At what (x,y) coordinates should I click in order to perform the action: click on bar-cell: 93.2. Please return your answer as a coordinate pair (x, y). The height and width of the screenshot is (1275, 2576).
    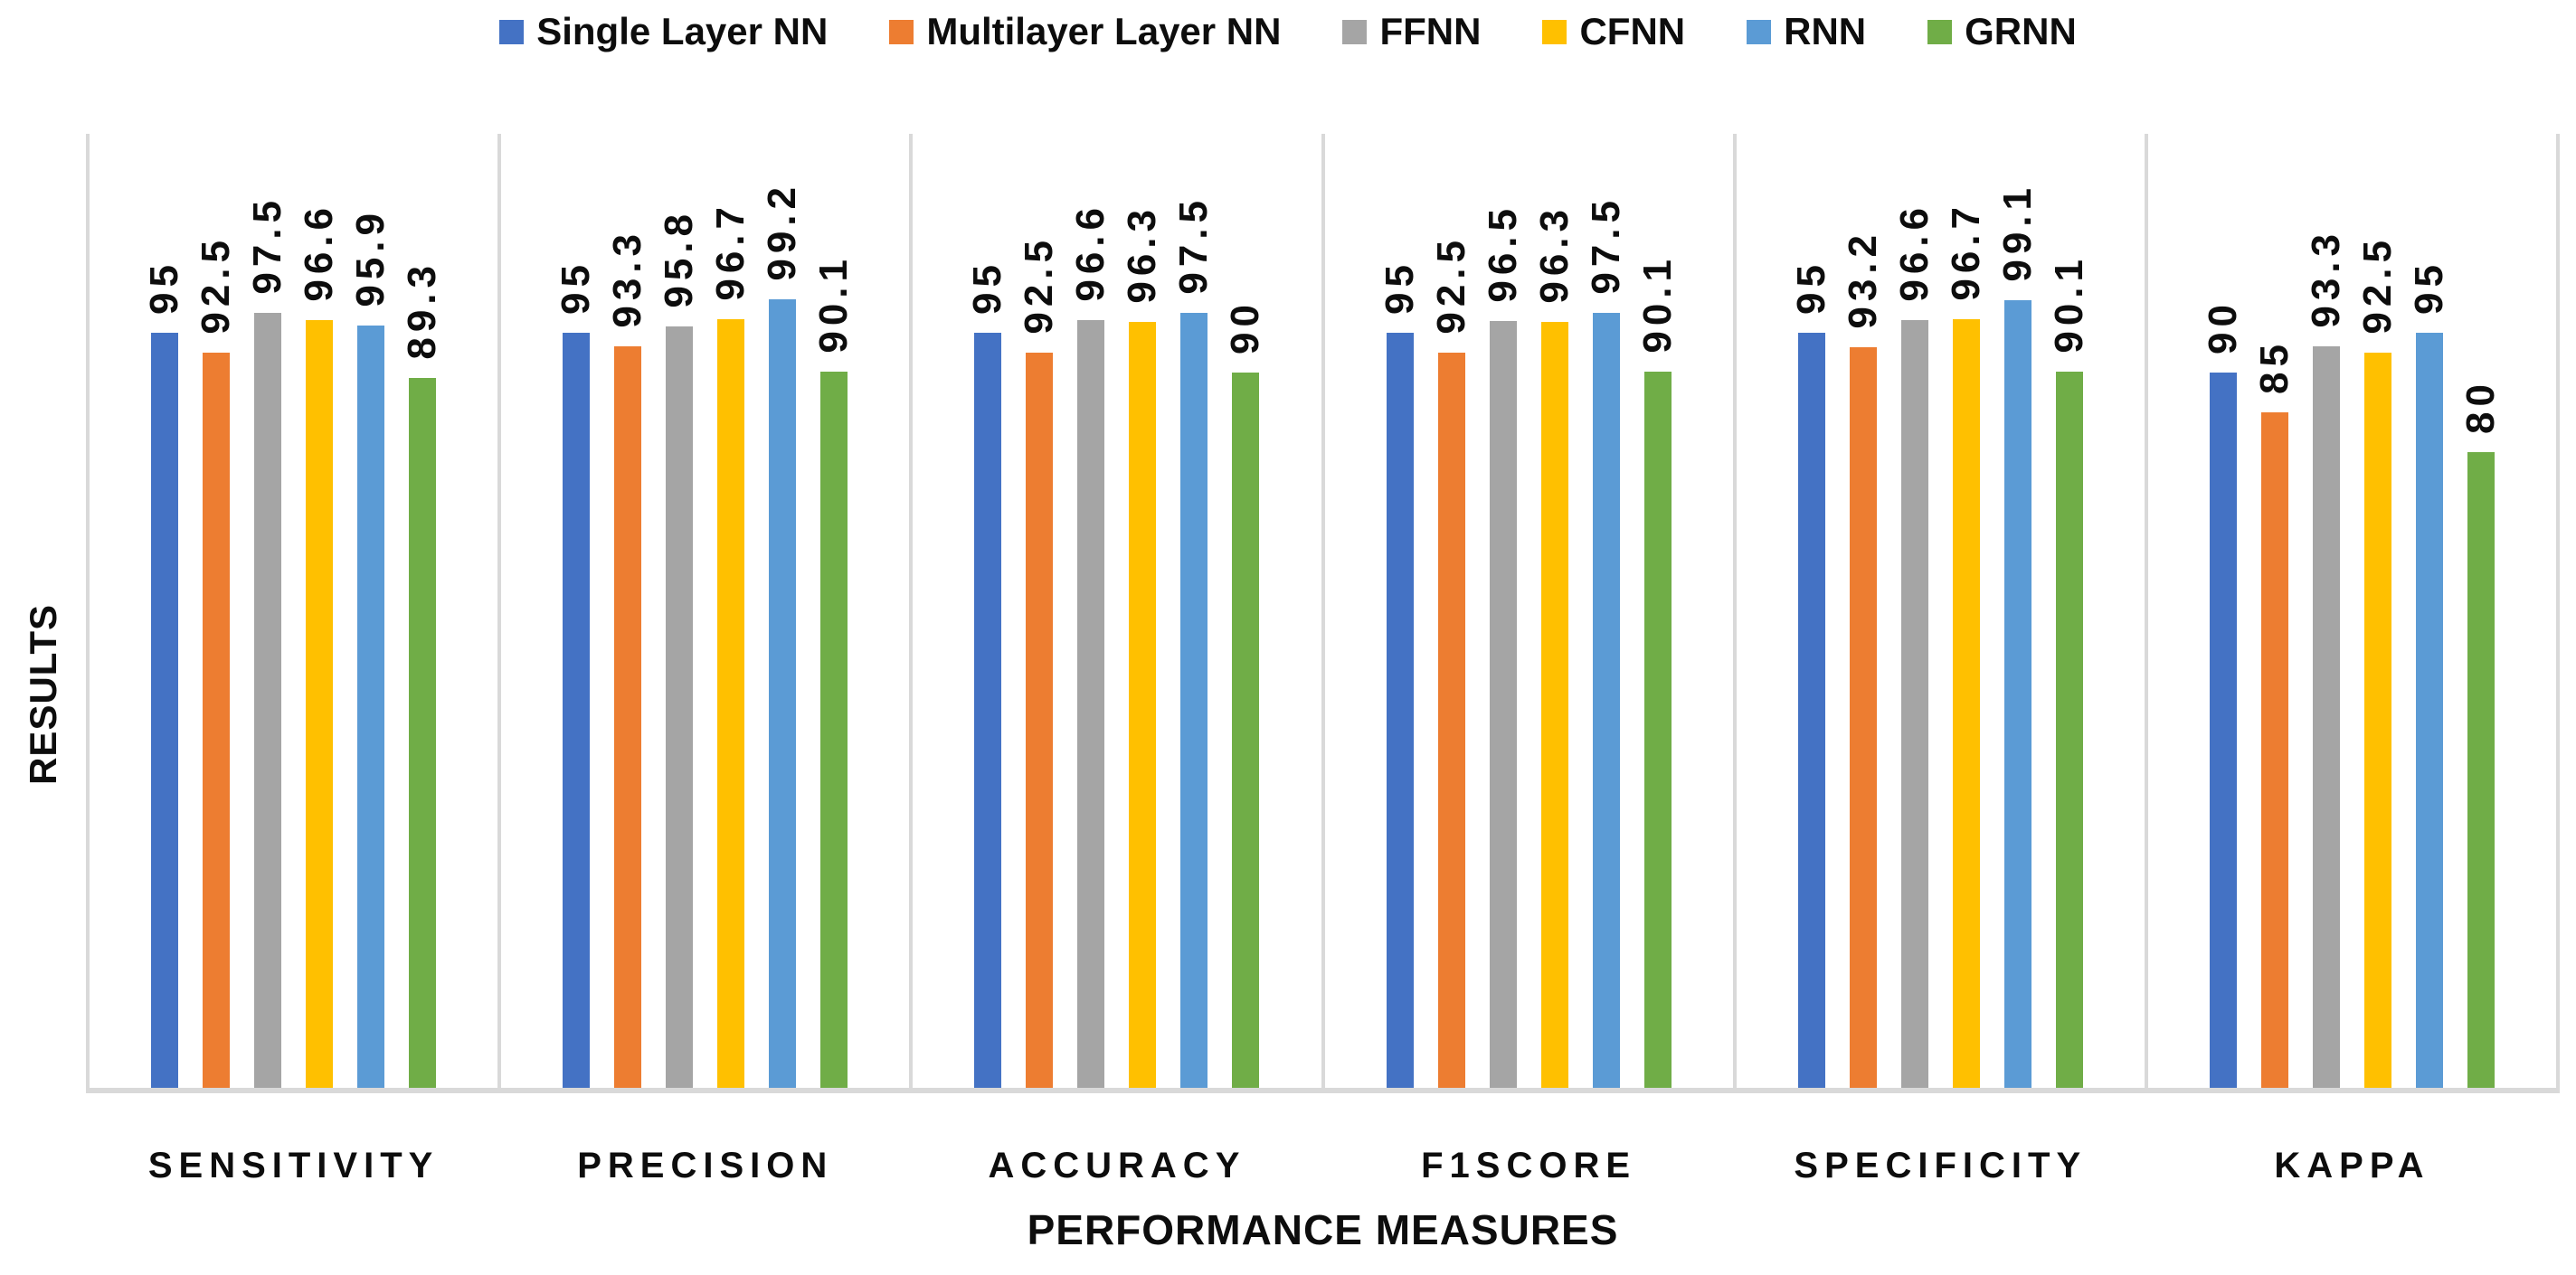
    Looking at the image, I should click on (1863, 659).